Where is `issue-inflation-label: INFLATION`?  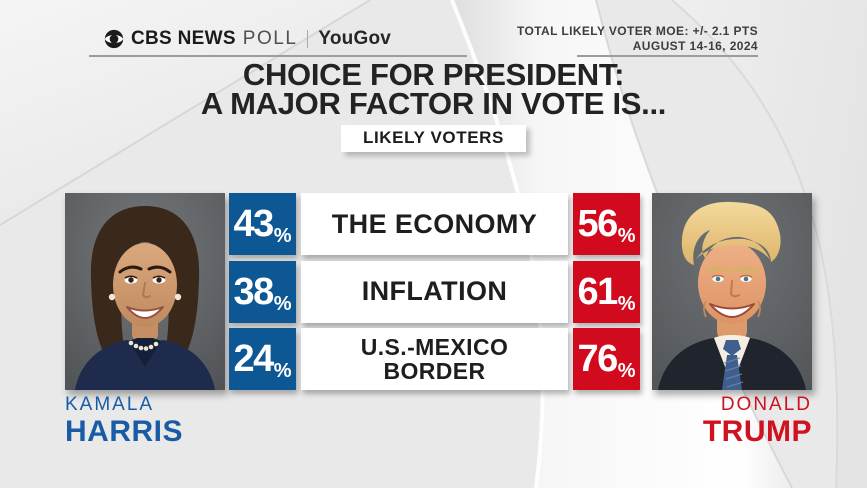 issue-inflation-label: INFLATION is located at coordinates (434, 291).